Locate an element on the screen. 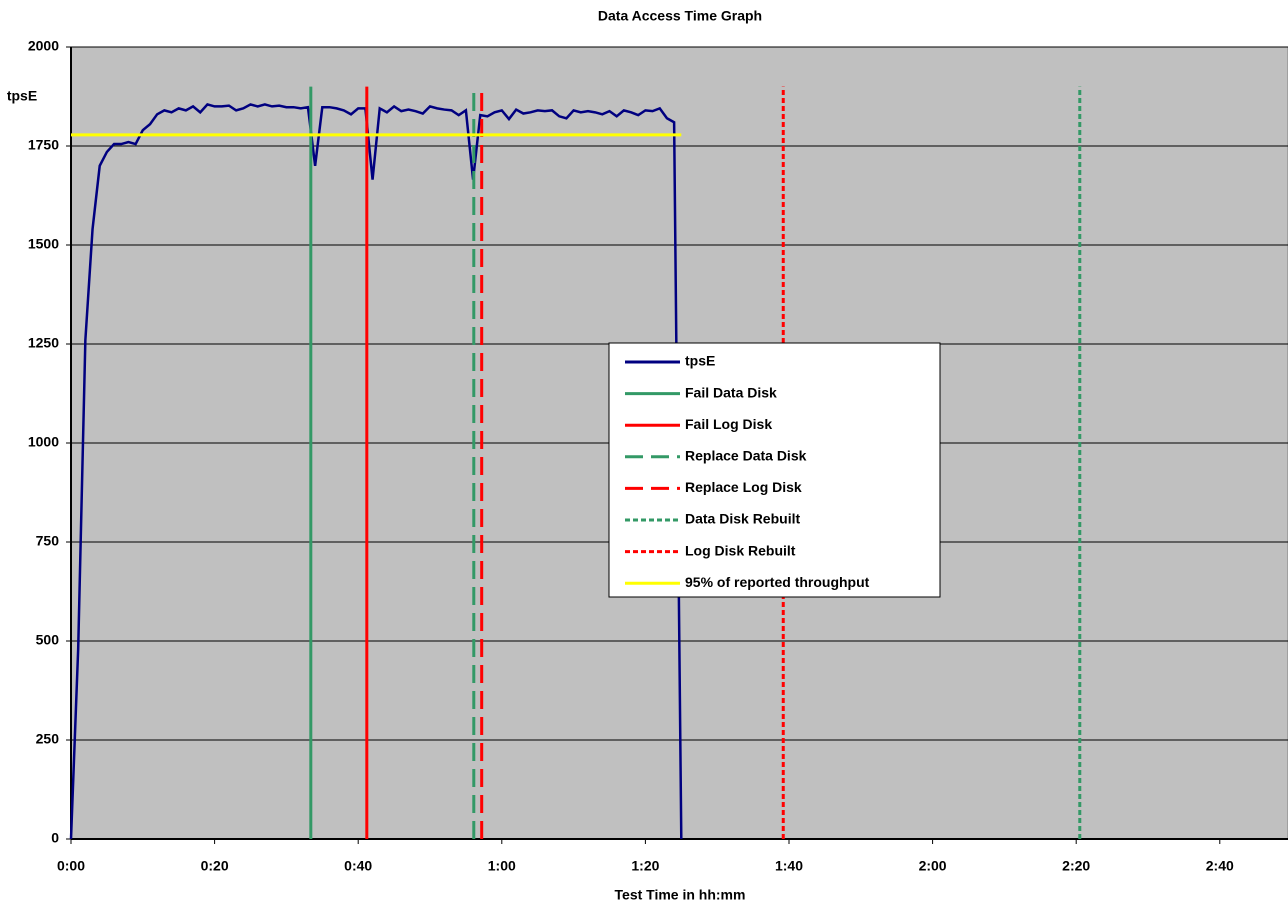 The image size is (1288, 909). legend-label: Replace Data Disk is located at coordinates (746, 456).